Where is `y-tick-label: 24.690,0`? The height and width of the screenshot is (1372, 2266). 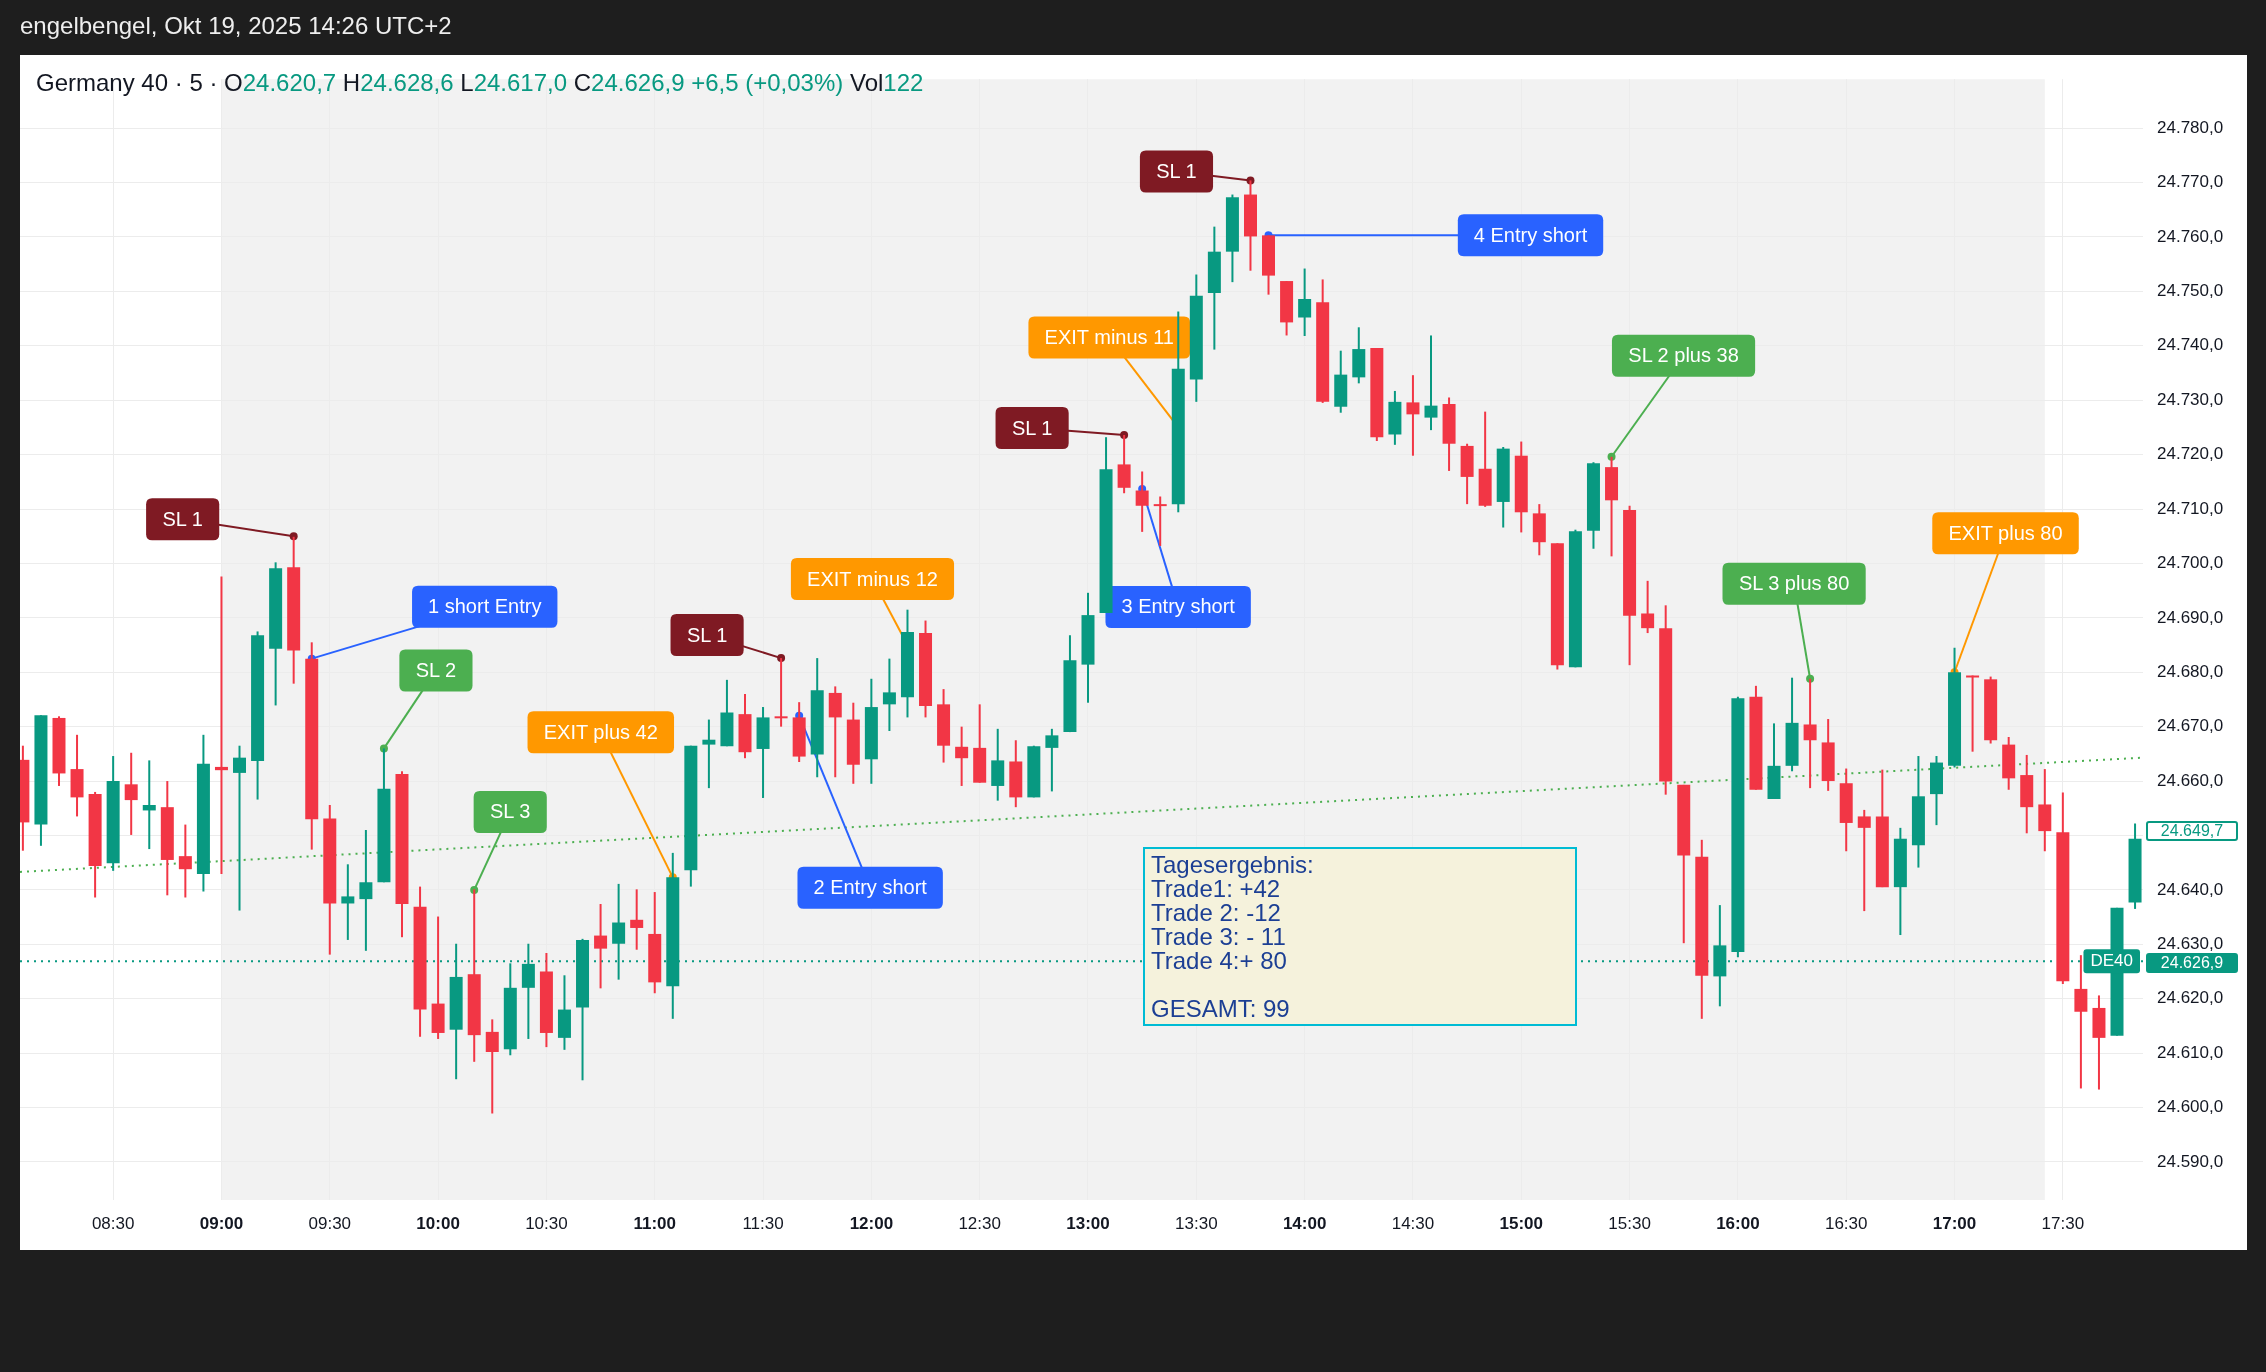
y-tick-label: 24.690,0 is located at coordinates (2190, 617).